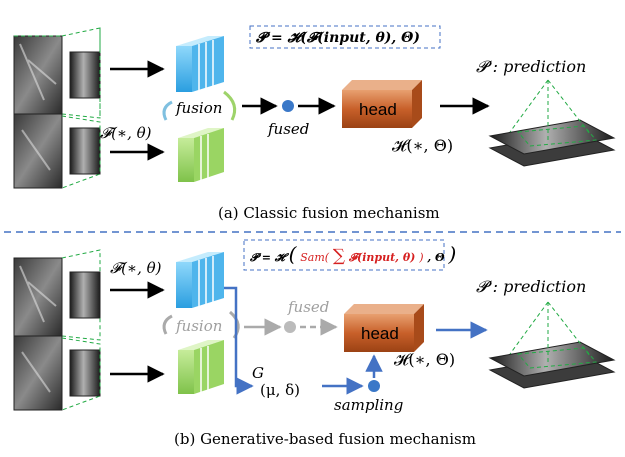 This screenshot has height=457, width=625. What do you see at coordinates (552, 123) in the screenshot?
I see `prediction-output-top` at bounding box center [552, 123].